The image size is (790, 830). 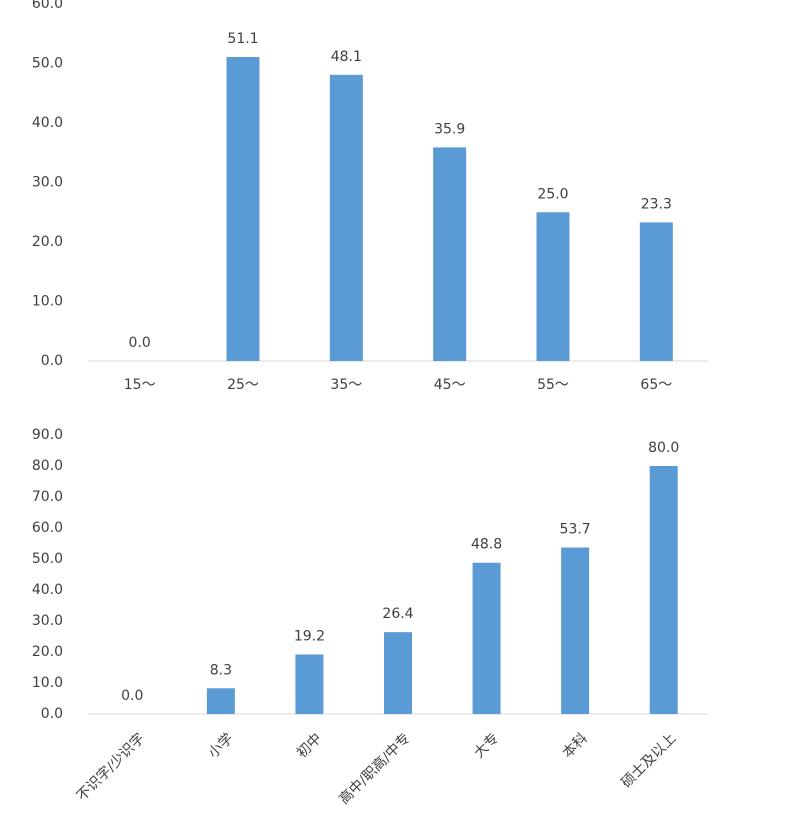 What do you see at coordinates (449, 129) in the screenshot?
I see `value-label: 35.9` at bounding box center [449, 129].